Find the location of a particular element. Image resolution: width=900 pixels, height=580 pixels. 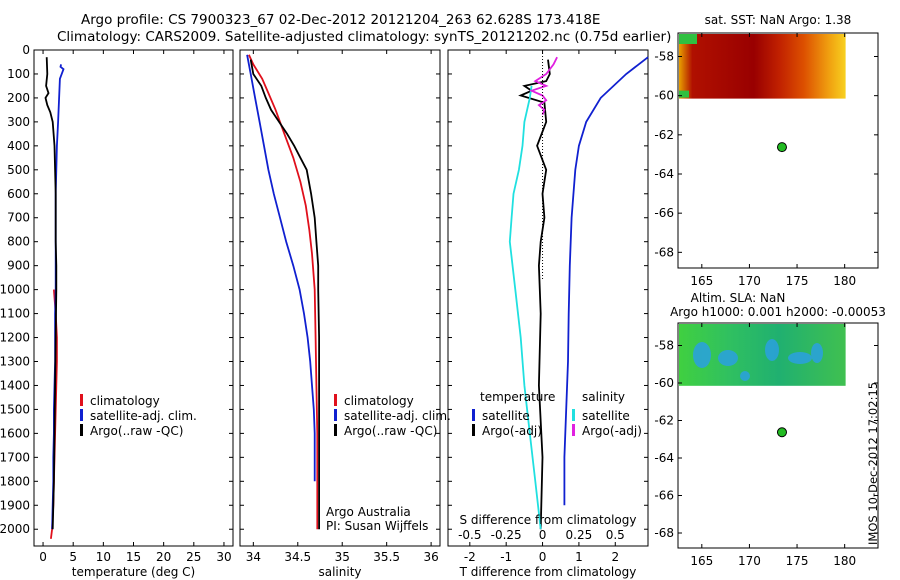

footer-stamp: IMOS 10-Dec-2012 17:02:15 is located at coordinates (873, 463).